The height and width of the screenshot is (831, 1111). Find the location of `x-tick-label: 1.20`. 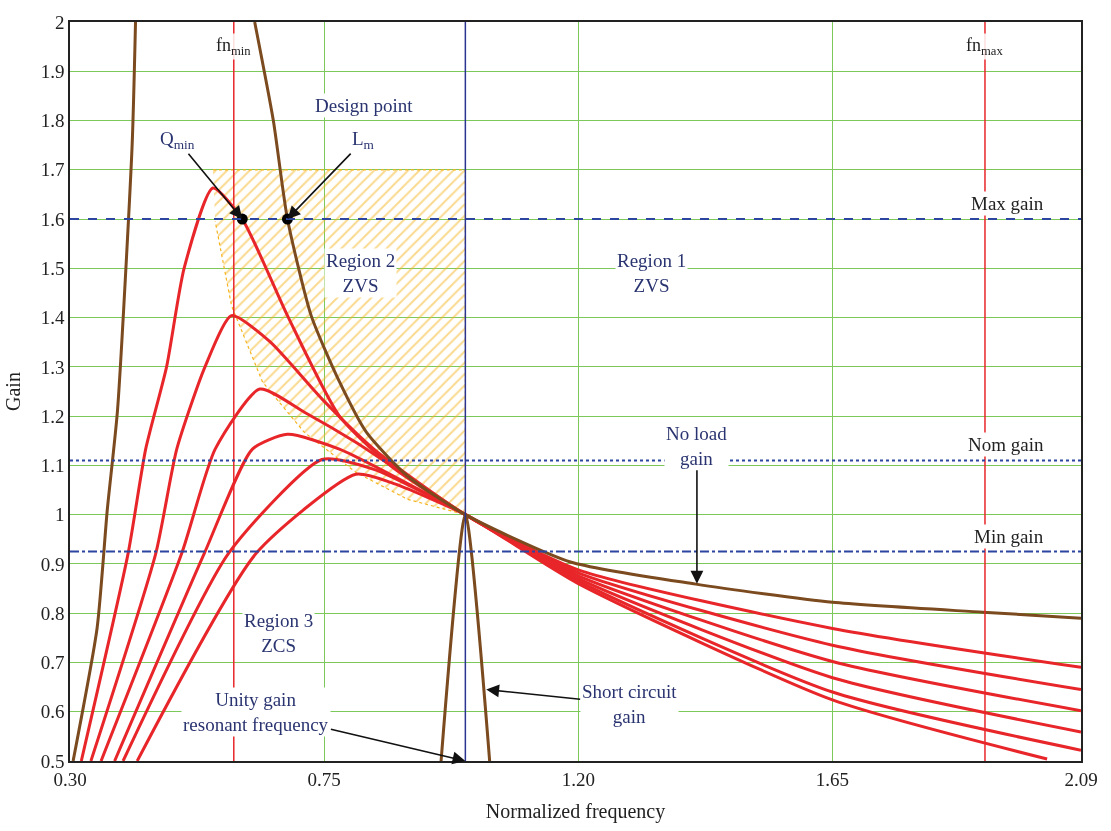

x-tick-label: 1.20 is located at coordinates (578, 779).